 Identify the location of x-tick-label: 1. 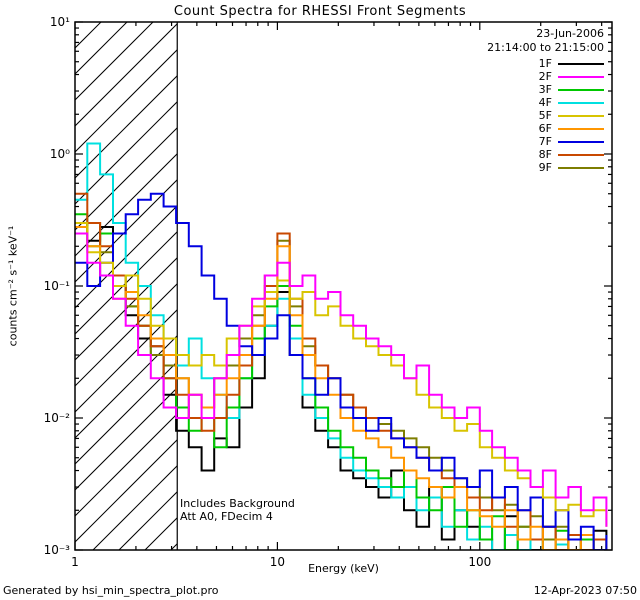
(75, 562).